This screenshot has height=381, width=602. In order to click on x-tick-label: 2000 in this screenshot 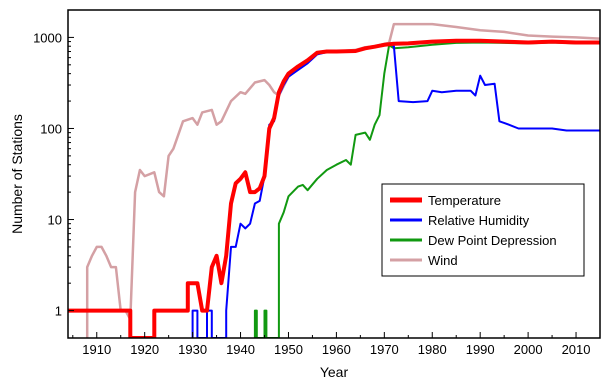, I will do `click(528, 349)`.